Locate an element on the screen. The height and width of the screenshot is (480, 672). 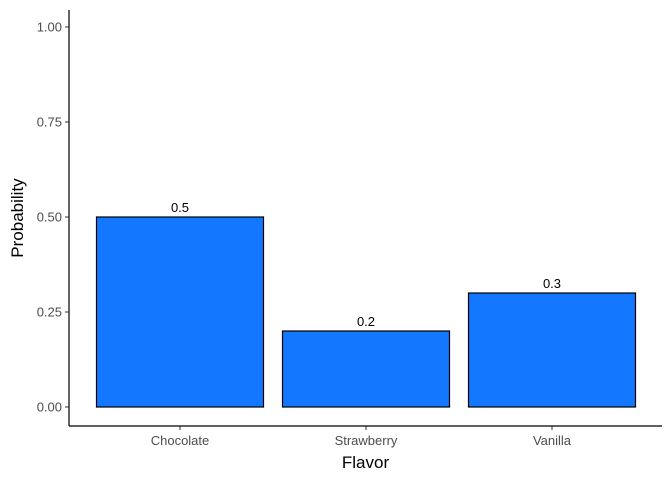
y-tick-label: 0.00 is located at coordinates (49, 407).